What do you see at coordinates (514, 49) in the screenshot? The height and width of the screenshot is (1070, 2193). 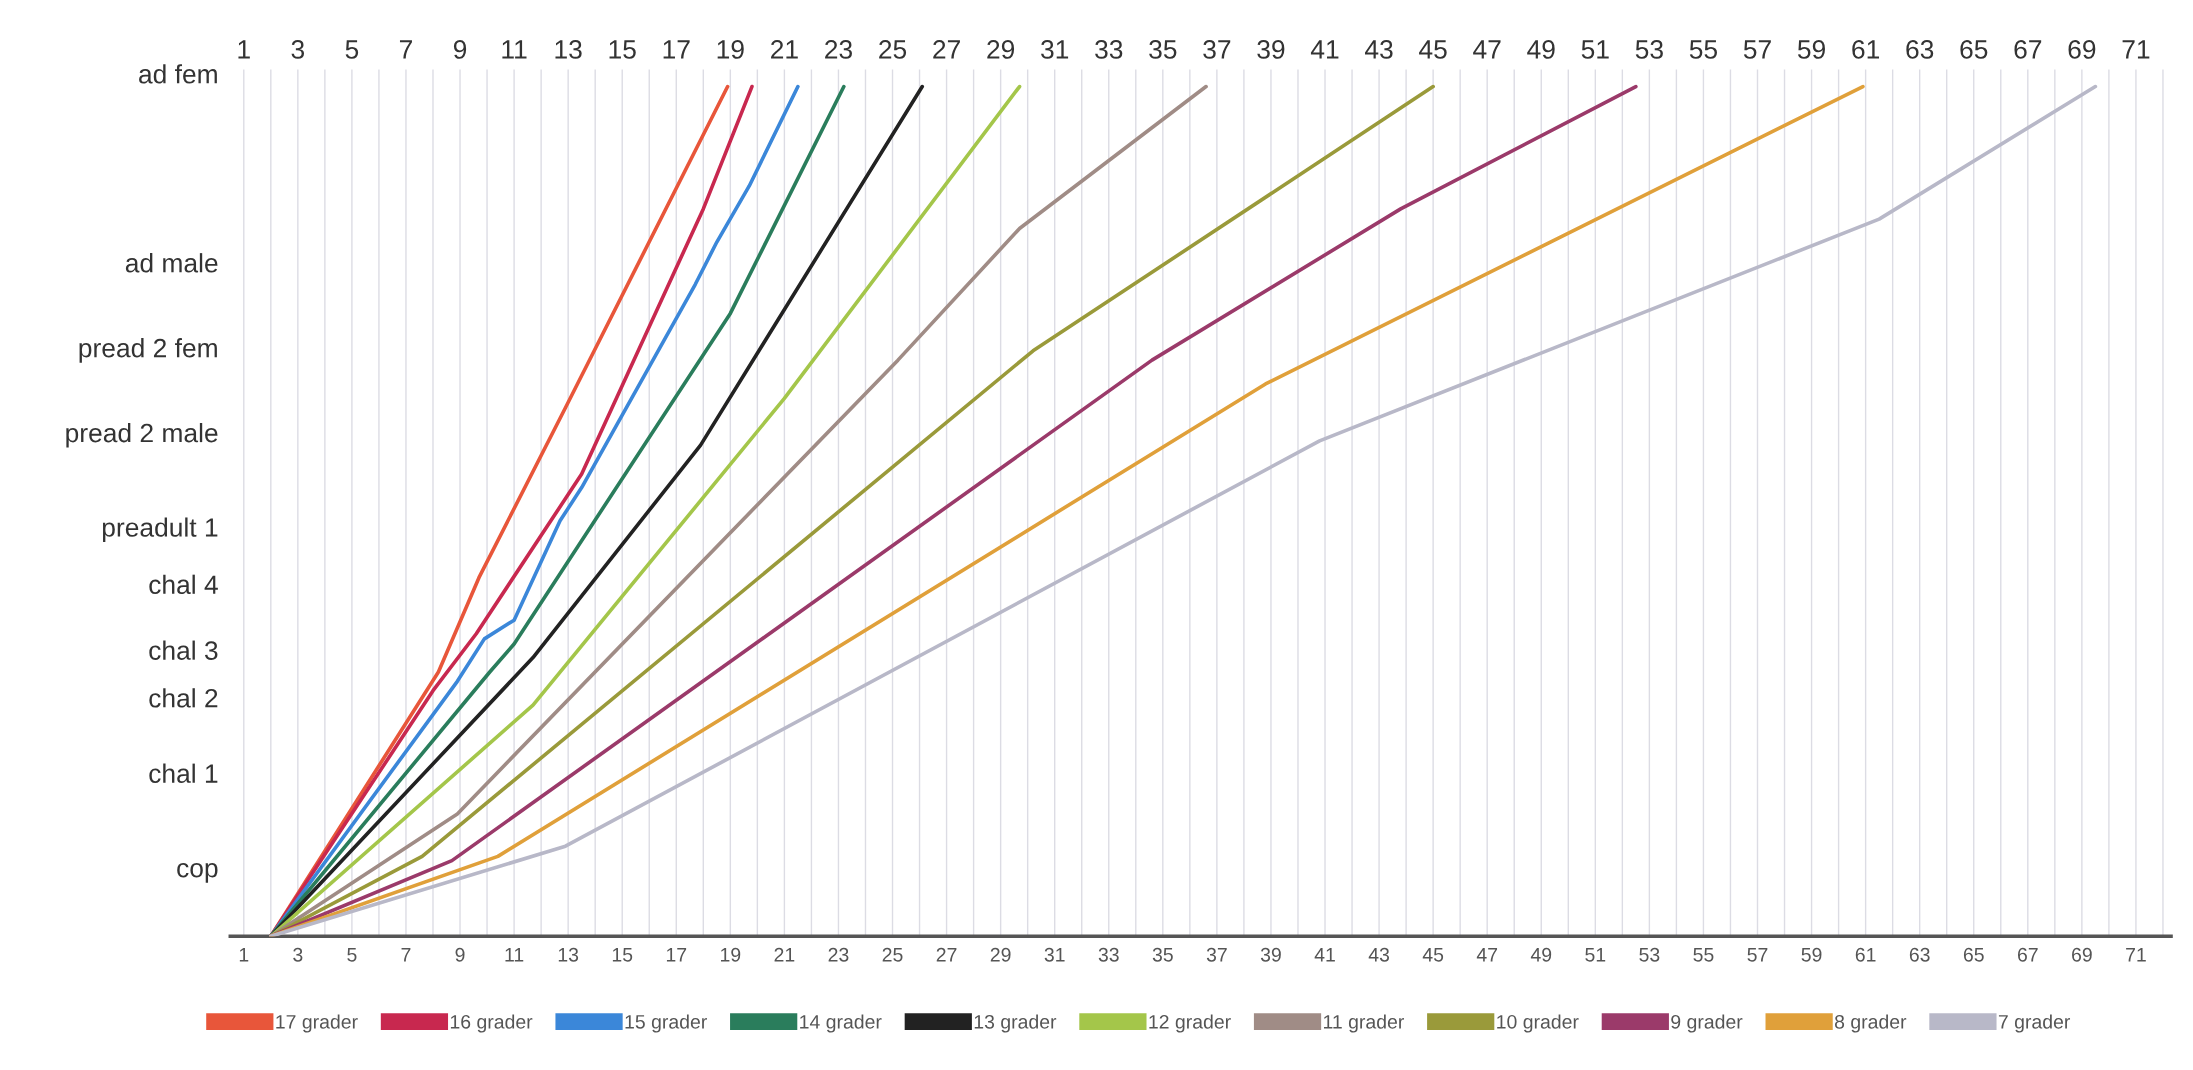 I see `x2-tick-label: 11` at bounding box center [514, 49].